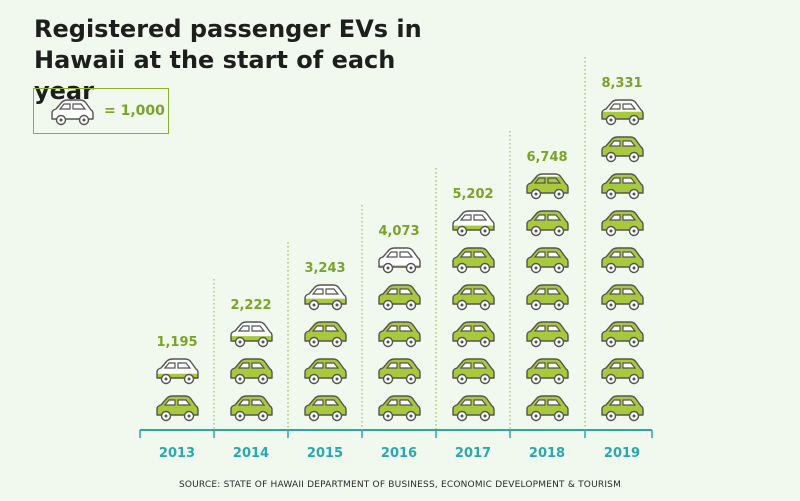 The width and height of the screenshot is (800, 501). Describe the element at coordinates (176, 342) in the screenshot. I see `value-label-2013: 1,195` at that location.